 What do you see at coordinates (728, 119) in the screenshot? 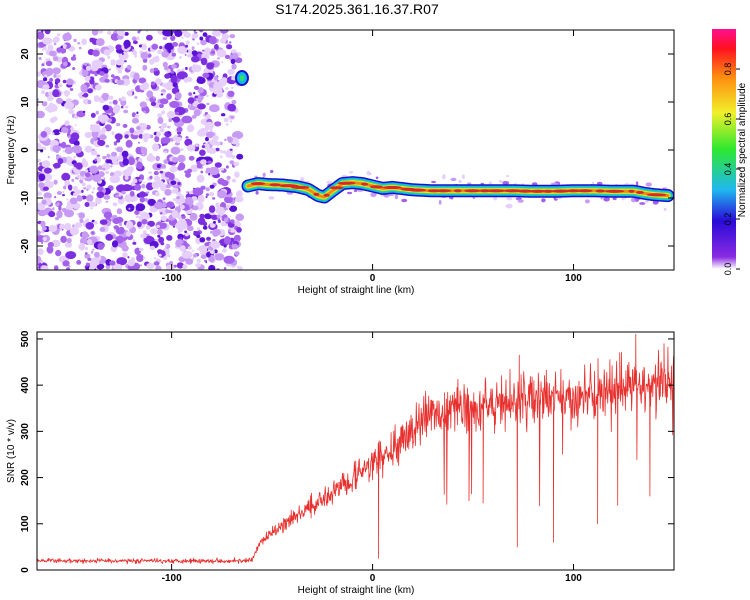
I see `colorbar-tick-label: 0.6` at bounding box center [728, 119].